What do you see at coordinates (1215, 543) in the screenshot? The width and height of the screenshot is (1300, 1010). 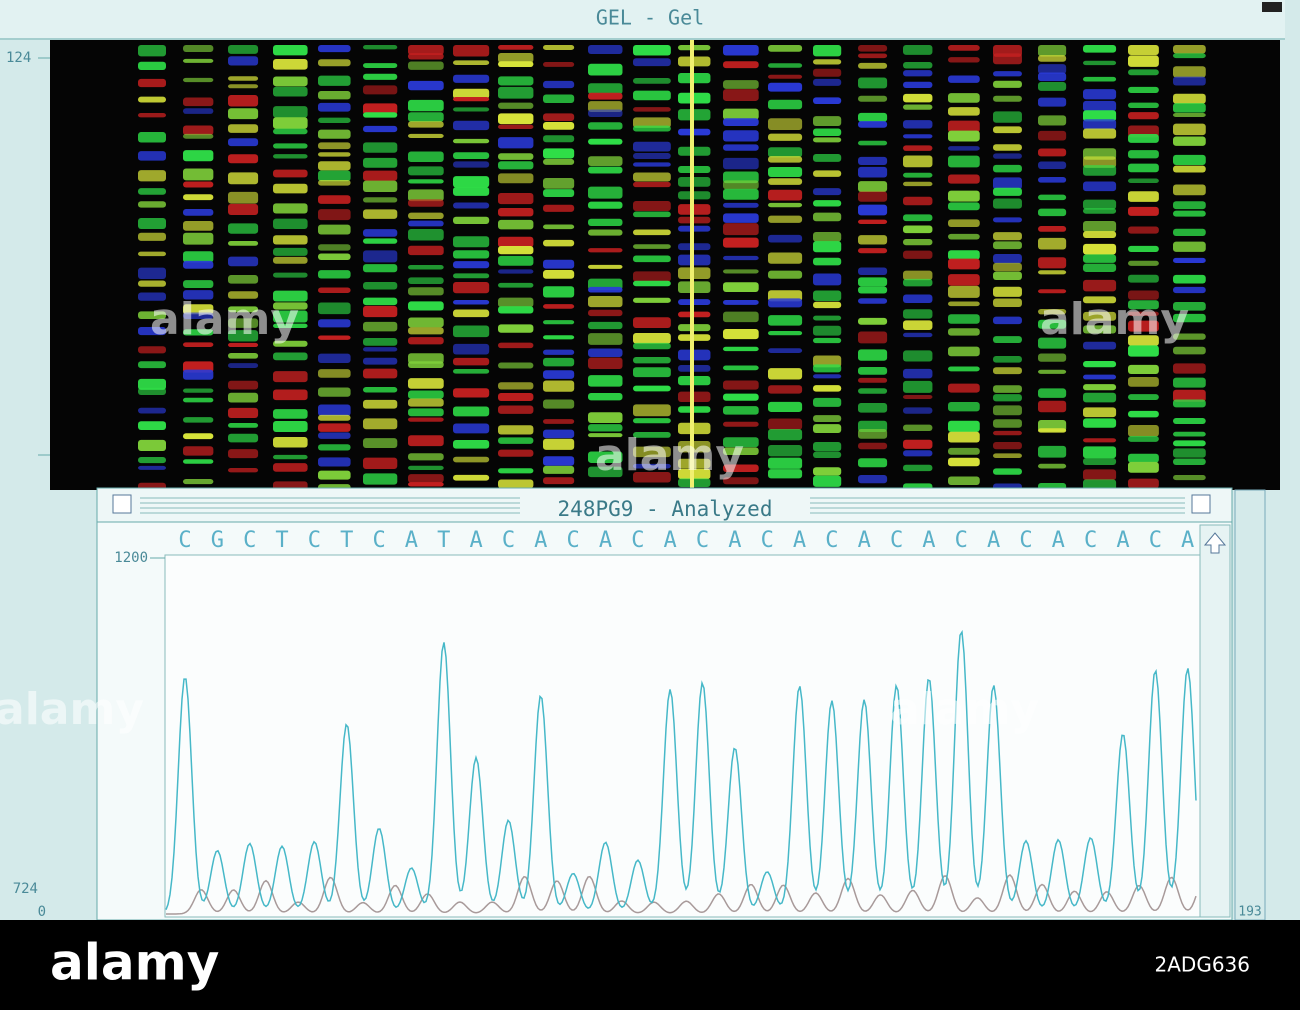 I see `scroll-arrow` at bounding box center [1215, 543].